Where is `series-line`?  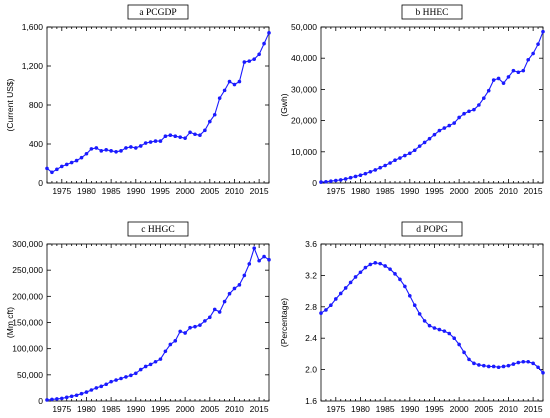 series-line is located at coordinates (432, 107).